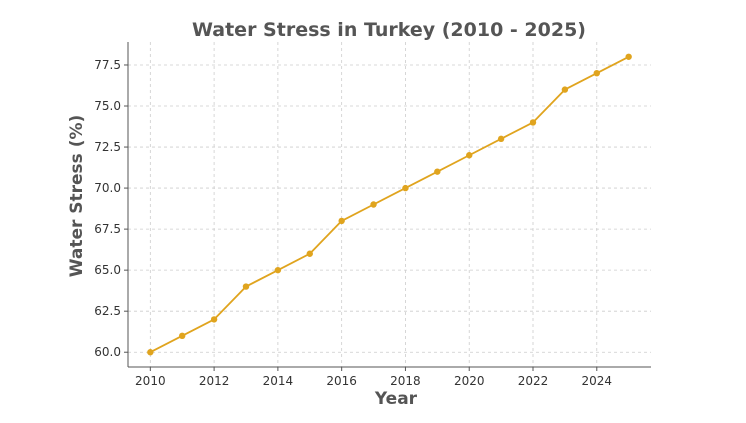 This screenshot has width=746, height=423. I want to click on x-tick-label: 2022, so click(533, 381).